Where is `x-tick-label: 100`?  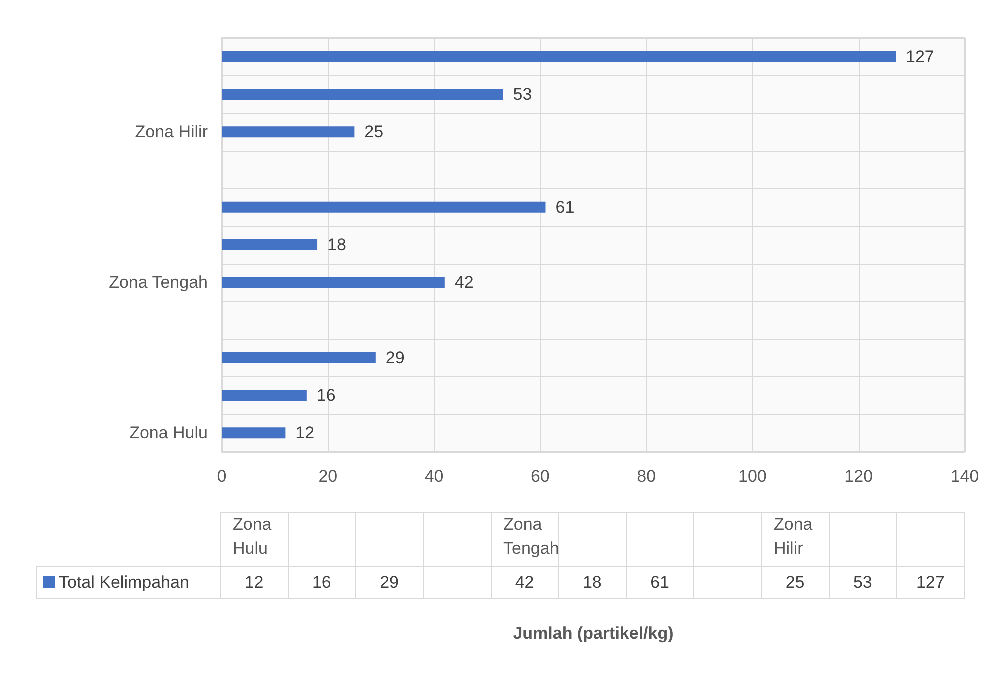 x-tick-label: 100 is located at coordinates (752, 476).